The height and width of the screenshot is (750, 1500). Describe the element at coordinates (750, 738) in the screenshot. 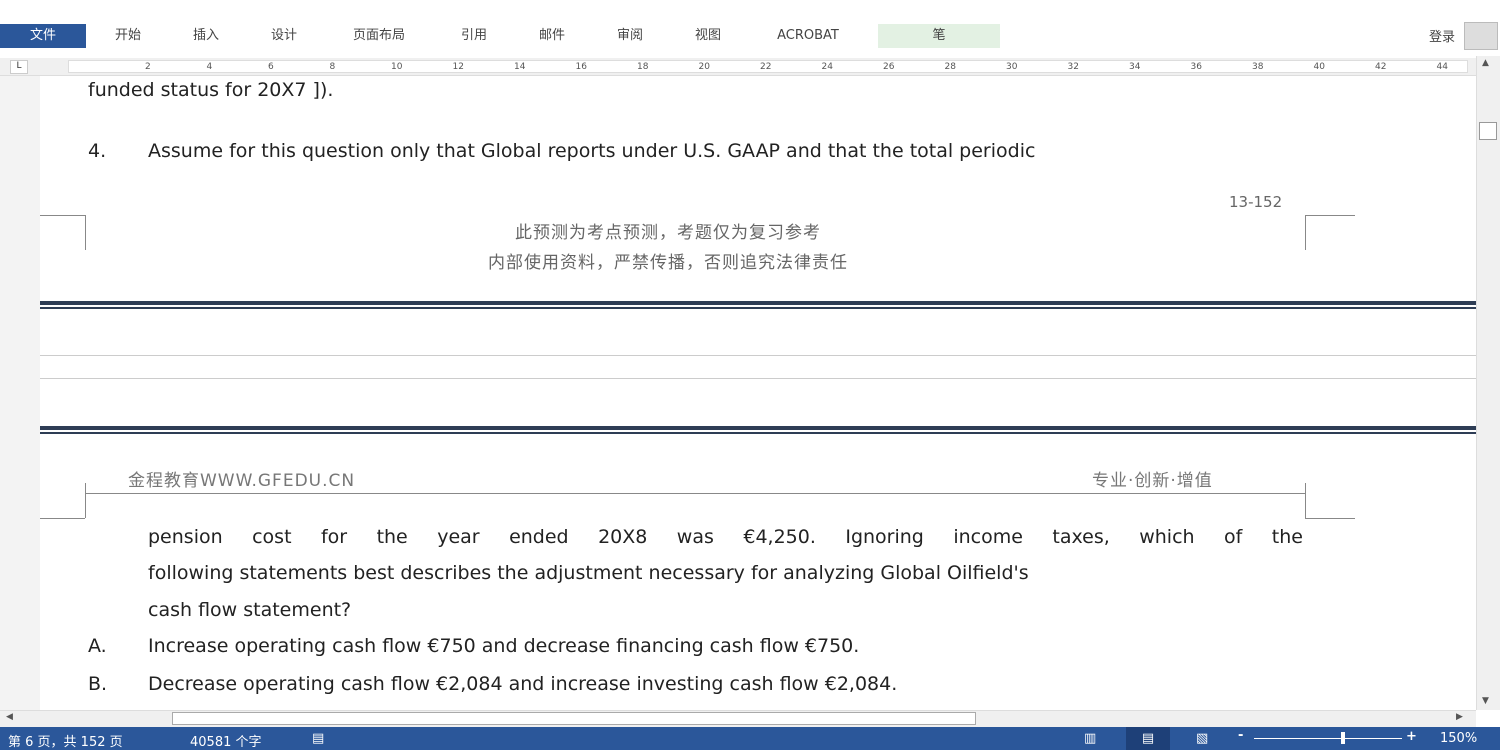

I see `status-bar: 第 6 页，共 152 页 40581 个字 ▤ ▥ ▤ ▧ - + 150%` at that location.